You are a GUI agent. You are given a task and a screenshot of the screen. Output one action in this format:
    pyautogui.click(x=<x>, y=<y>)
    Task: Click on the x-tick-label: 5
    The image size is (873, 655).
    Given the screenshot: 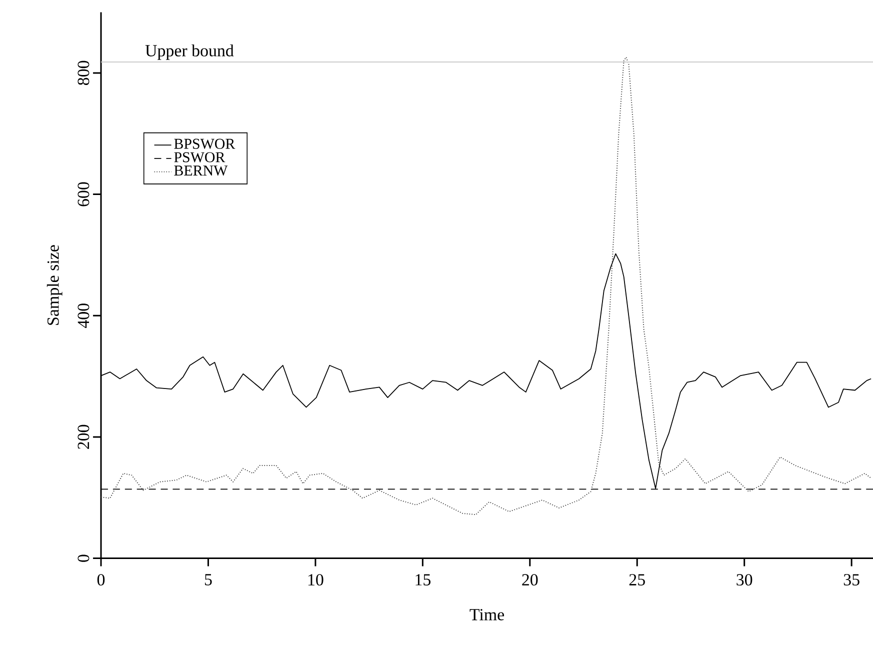 What is the action you would take?
    pyautogui.click(x=208, y=580)
    